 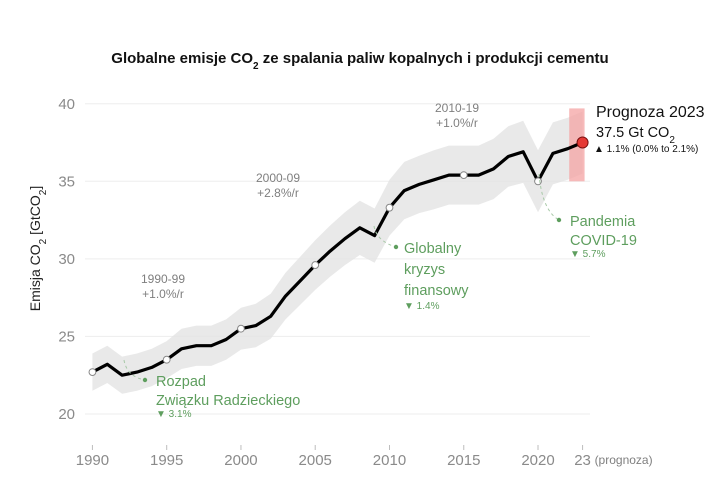 I want to click on y-tick-label: 20, so click(x=66, y=414).